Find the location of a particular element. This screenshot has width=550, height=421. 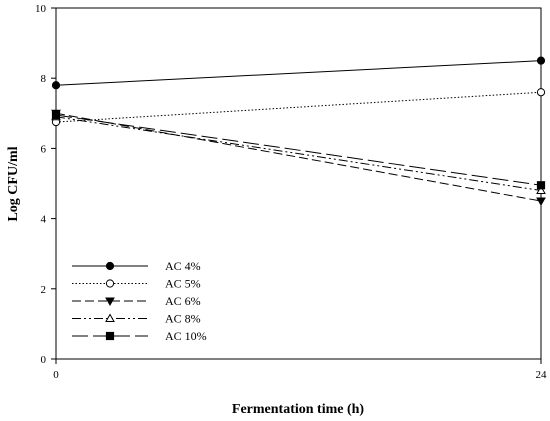

legend: AC 4% AC 5% AC 6% AC 8% AC 10% is located at coordinates (139, 301).